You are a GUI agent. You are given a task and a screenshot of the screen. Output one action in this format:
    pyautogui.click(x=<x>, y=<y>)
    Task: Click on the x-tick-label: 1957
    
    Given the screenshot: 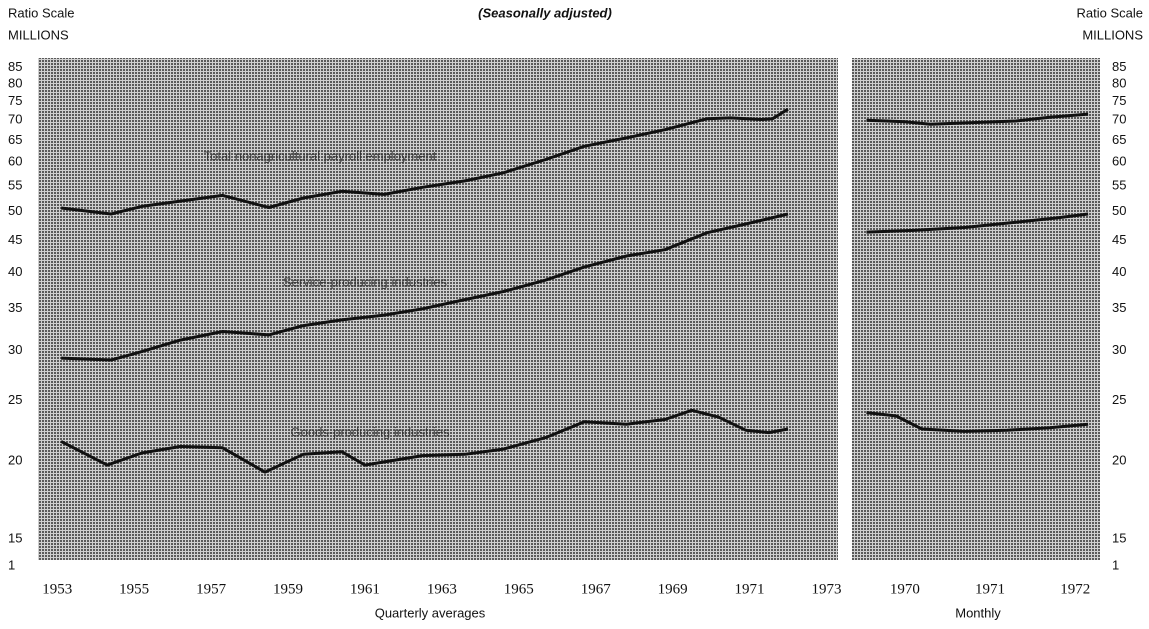 What is the action you would take?
    pyautogui.click(x=211, y=589)
    